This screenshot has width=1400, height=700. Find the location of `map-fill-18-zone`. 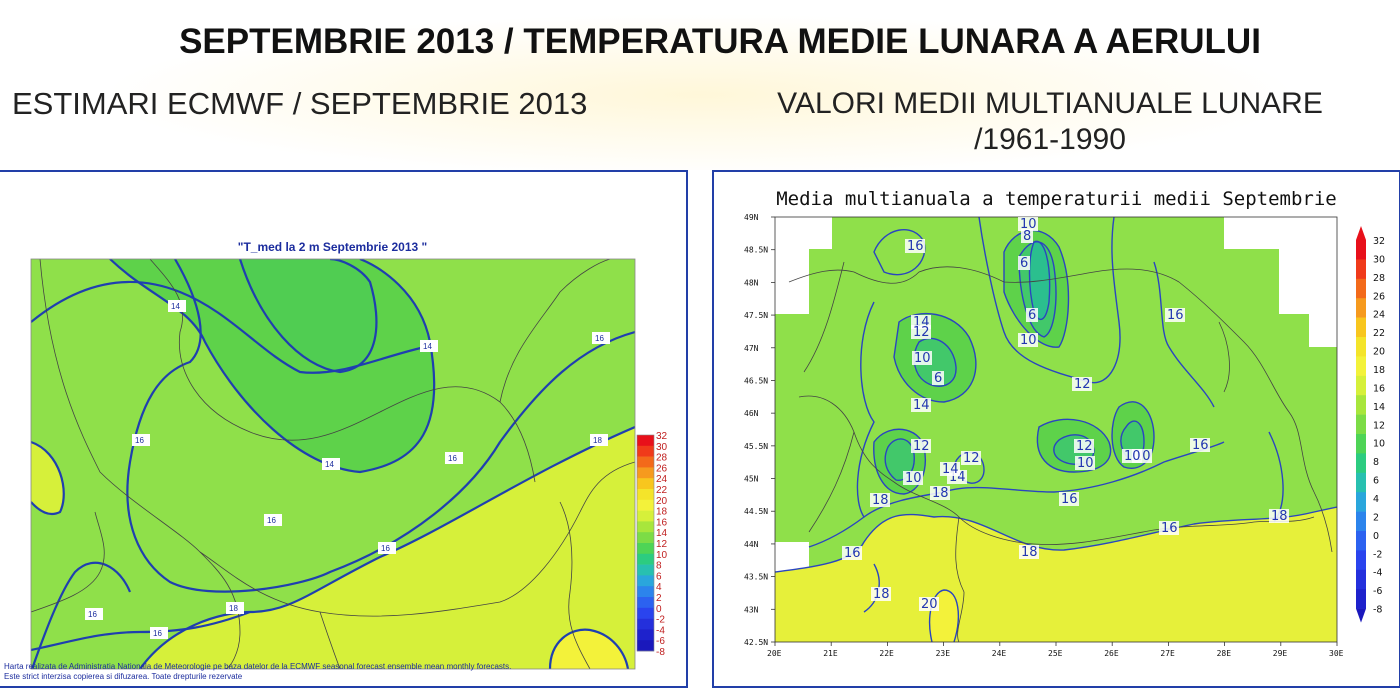

map-fill-18-zone is located at coordinates (1056, 574).